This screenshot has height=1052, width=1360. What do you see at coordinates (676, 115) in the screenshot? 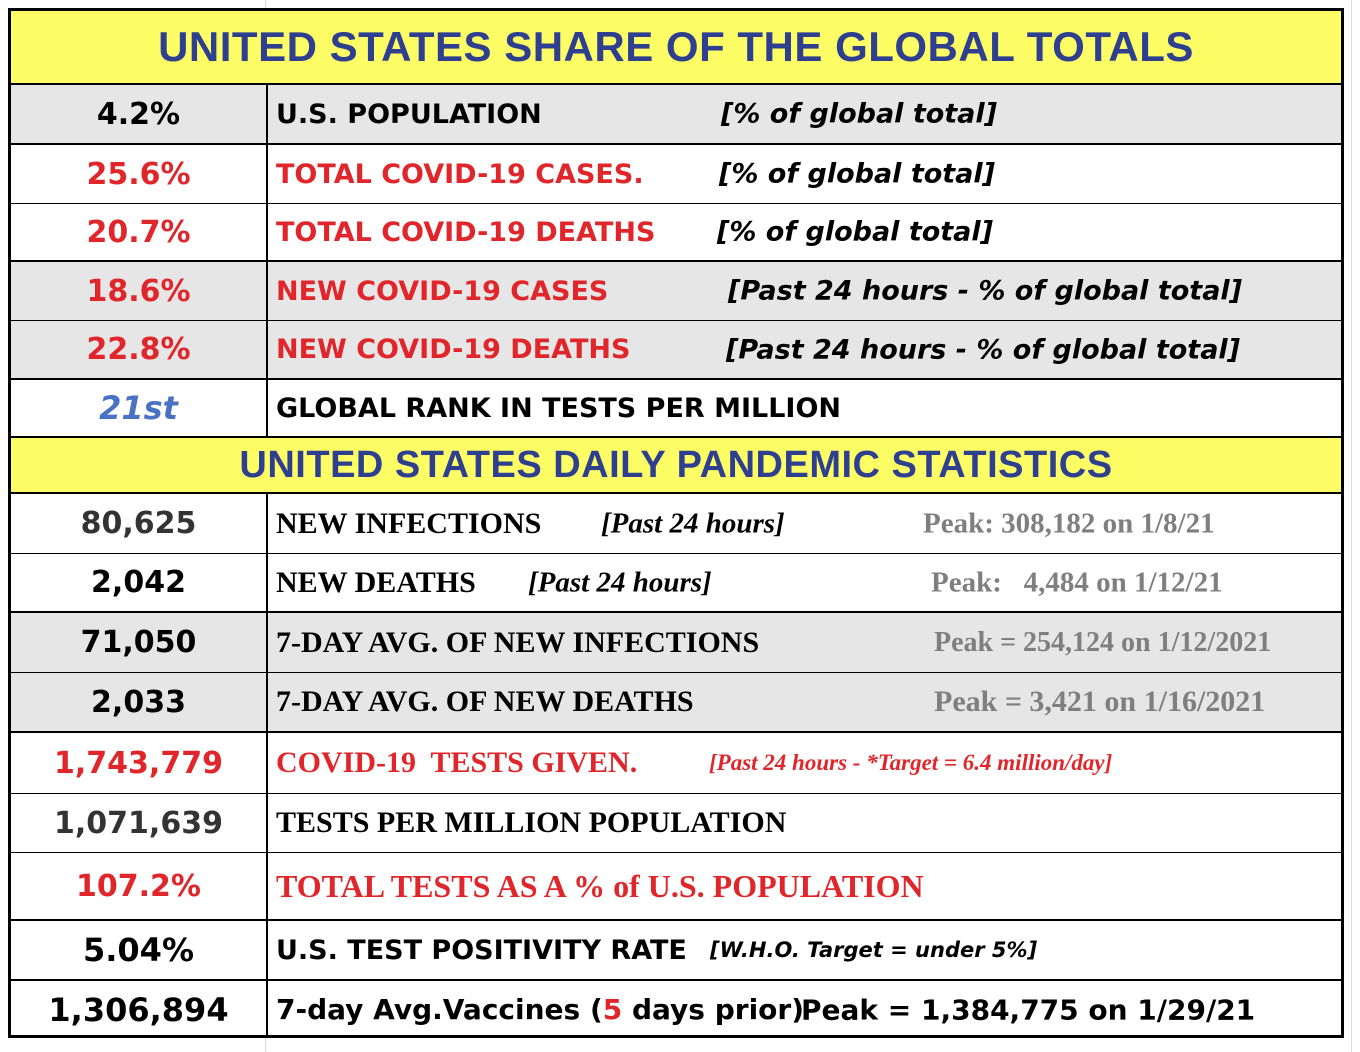
I see `row-us-population: 4.2% U.S. POPULATION [% of global total]` at bounding box center [676, 115].